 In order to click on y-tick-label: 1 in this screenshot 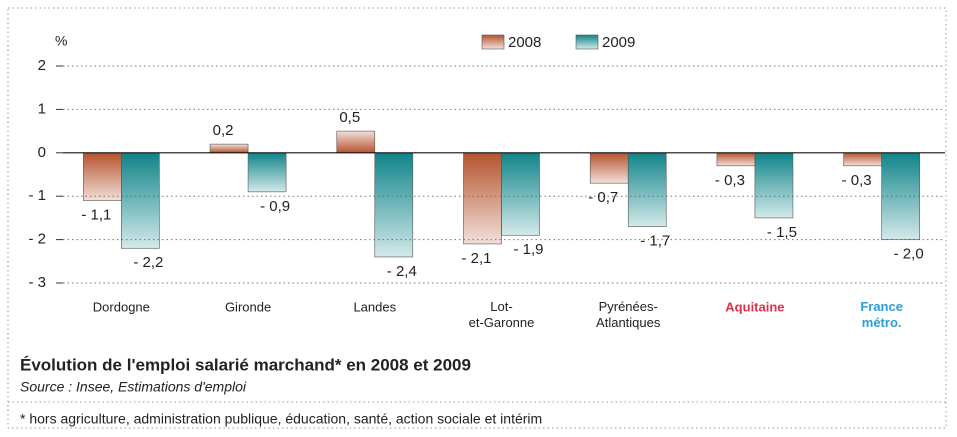, I will do `click(42, 108)`.